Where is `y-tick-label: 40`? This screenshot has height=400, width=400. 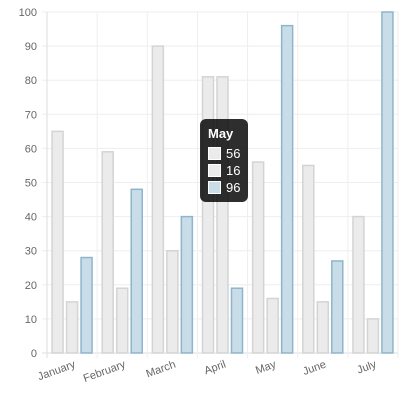 y-tick-label: 40 is located at coordinates (31, 218).